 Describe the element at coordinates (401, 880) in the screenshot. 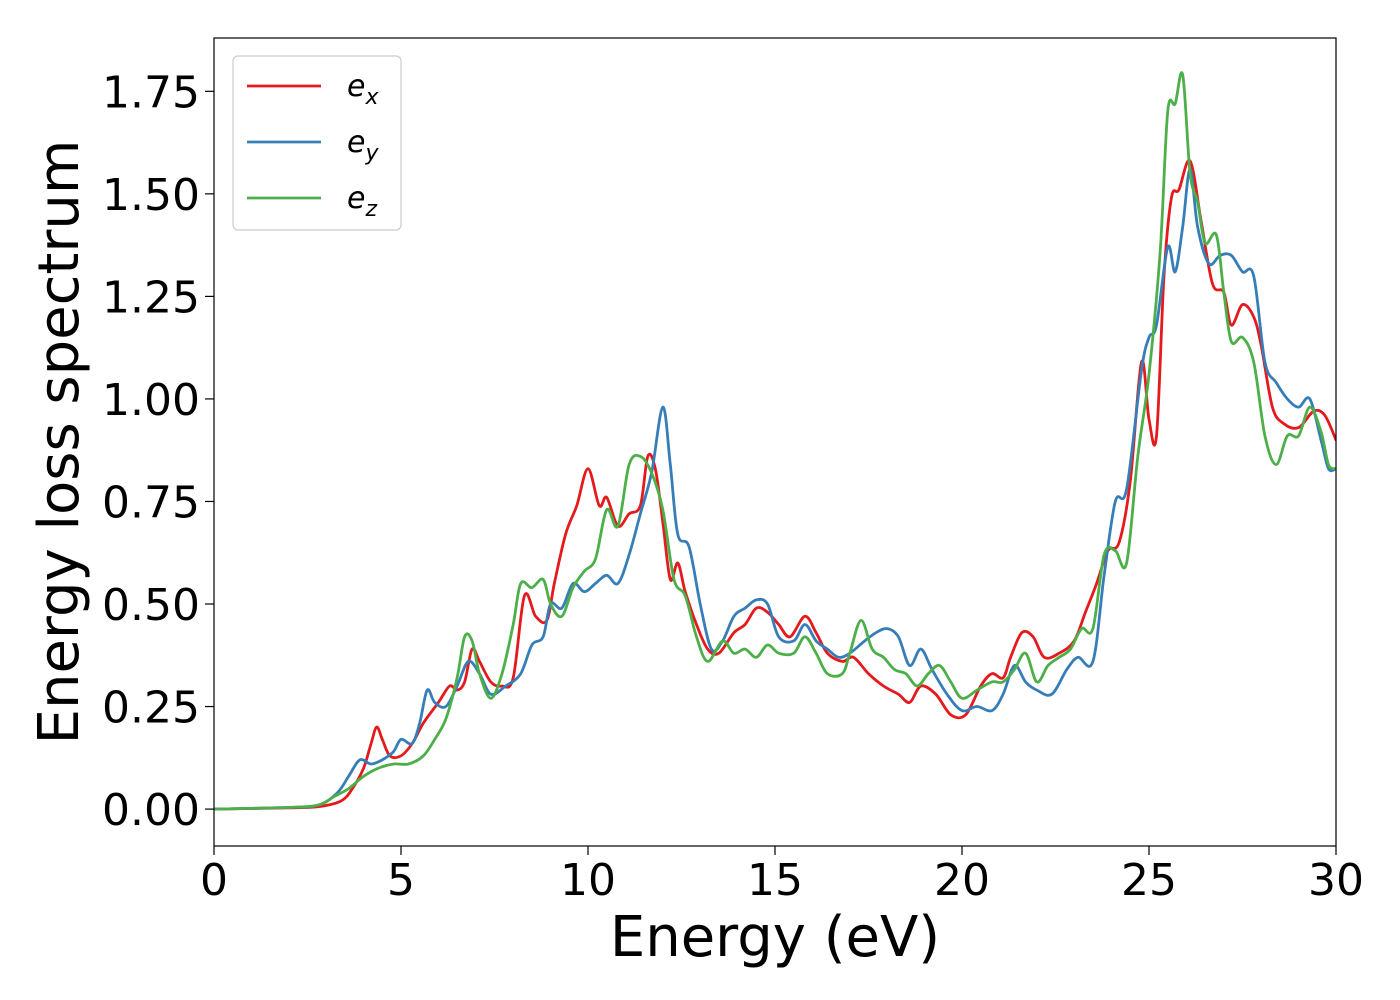

I see `x-tick-label: 5` at that location.